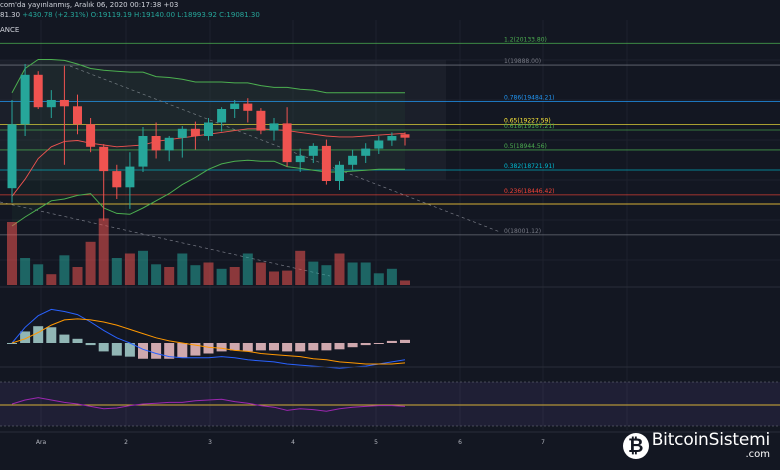 Image resolution: width=780 pixels, height=470 pixels. I want to click on rsi-band, so click(390, 404).